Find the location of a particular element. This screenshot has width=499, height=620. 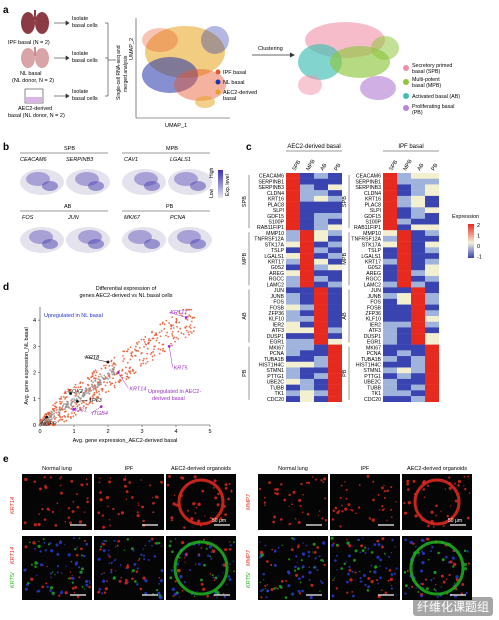

heatmap-gene-label: PLAC8 is located at coordinates (373, 205).